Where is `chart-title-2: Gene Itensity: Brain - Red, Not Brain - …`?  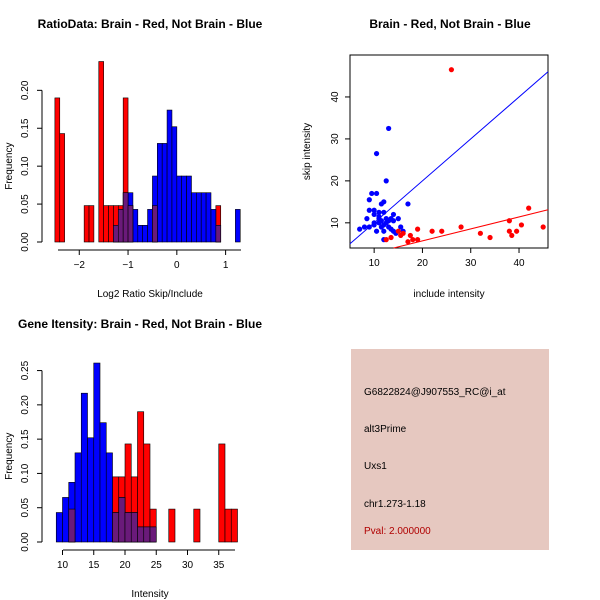 chart-title-2: Gene Itensity: Brain - Red, Not Brain - … is located at coordinates (140, 324).